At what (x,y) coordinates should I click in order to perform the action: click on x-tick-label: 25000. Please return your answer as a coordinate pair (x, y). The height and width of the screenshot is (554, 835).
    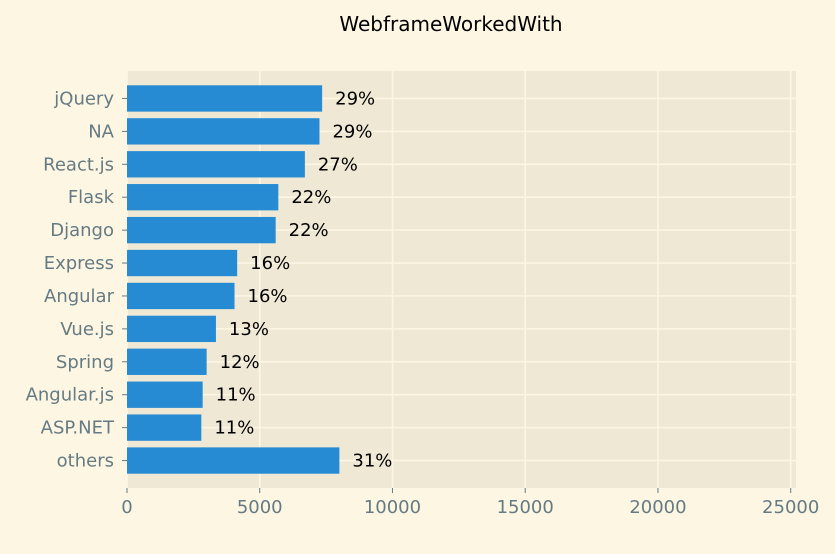
    Looking at the image, I should click on (790, 507).